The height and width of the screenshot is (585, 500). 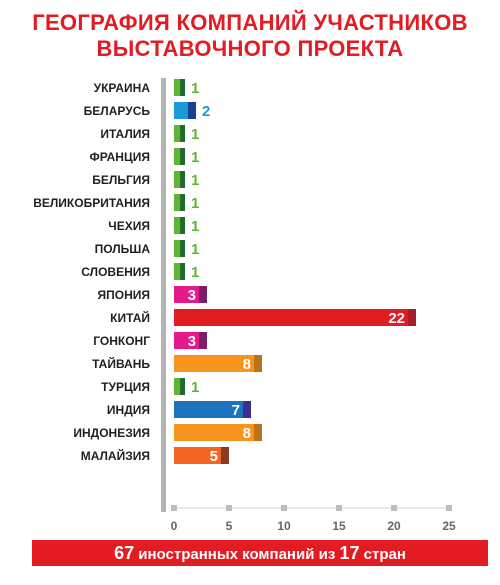 What do you see at coordinates (236, 410) in the screenshot?
I see `data-label: 7` at bounding box center [236, 410].